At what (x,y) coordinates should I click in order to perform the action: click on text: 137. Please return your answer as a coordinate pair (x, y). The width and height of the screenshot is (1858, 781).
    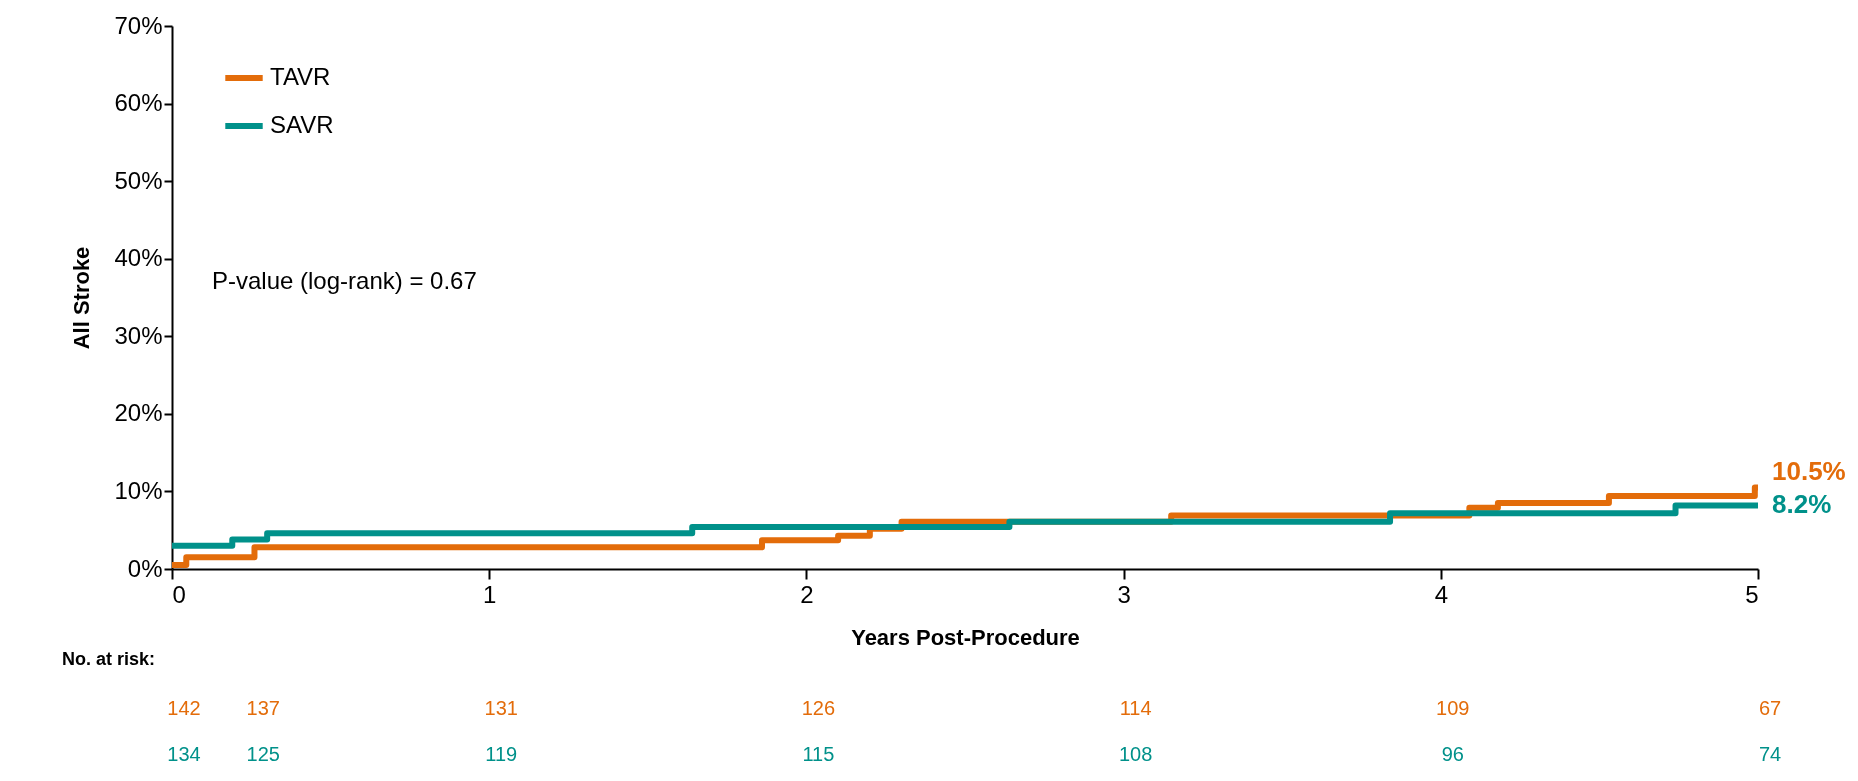
    Looking at the image, I should click on (263, 708).